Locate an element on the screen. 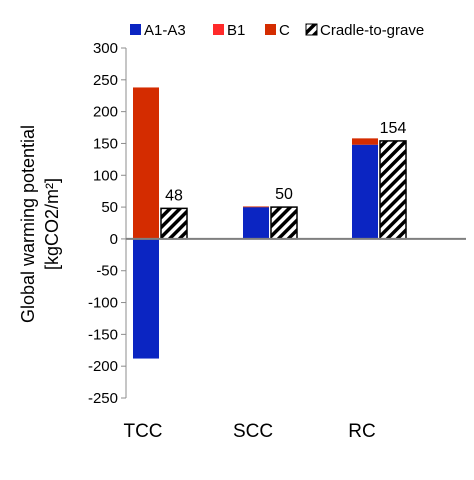 This screenshot has height=480, width=474. bar-cradle-to-grave-tcc is located at coordinates (174, 223).